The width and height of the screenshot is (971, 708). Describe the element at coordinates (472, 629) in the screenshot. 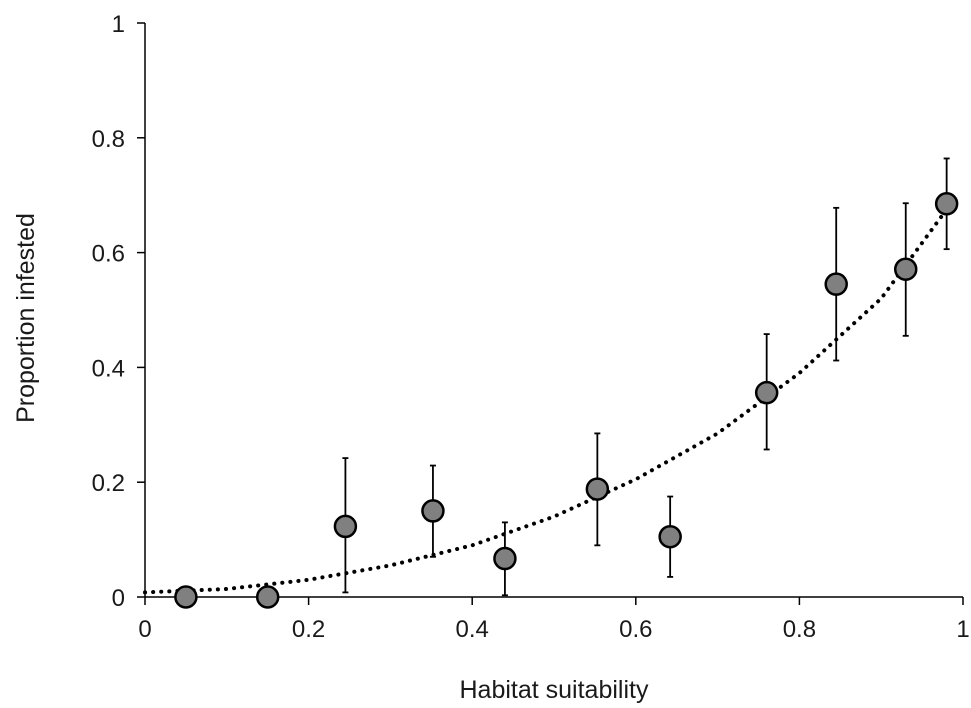

I see `x-tick-label: 0.4` at that location.